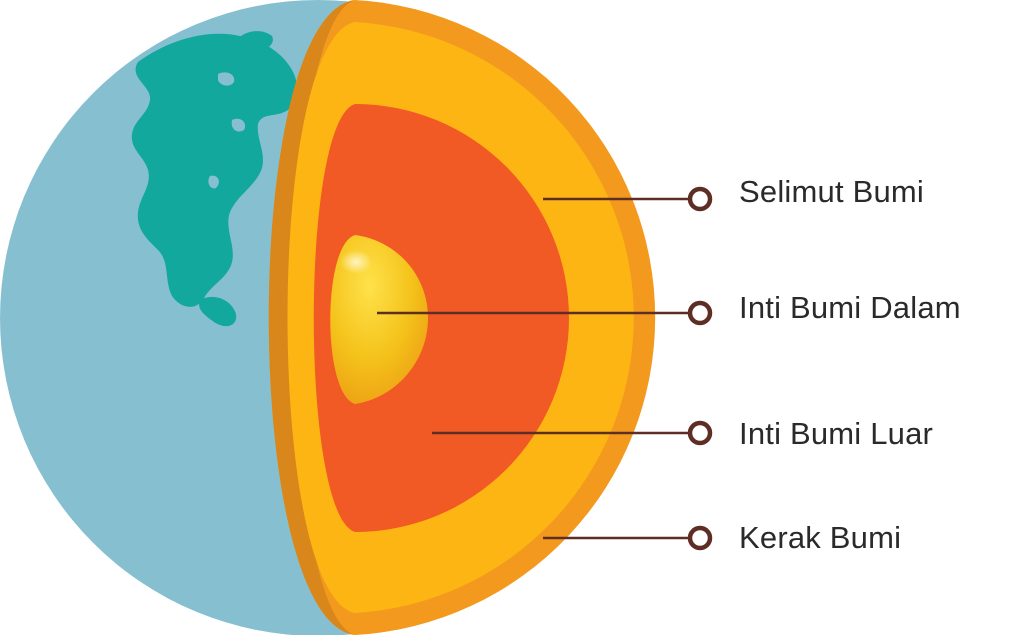 The width and height of the screenshot is (1023, 635). I want to click on marker-outer-core, so click(700, 433).